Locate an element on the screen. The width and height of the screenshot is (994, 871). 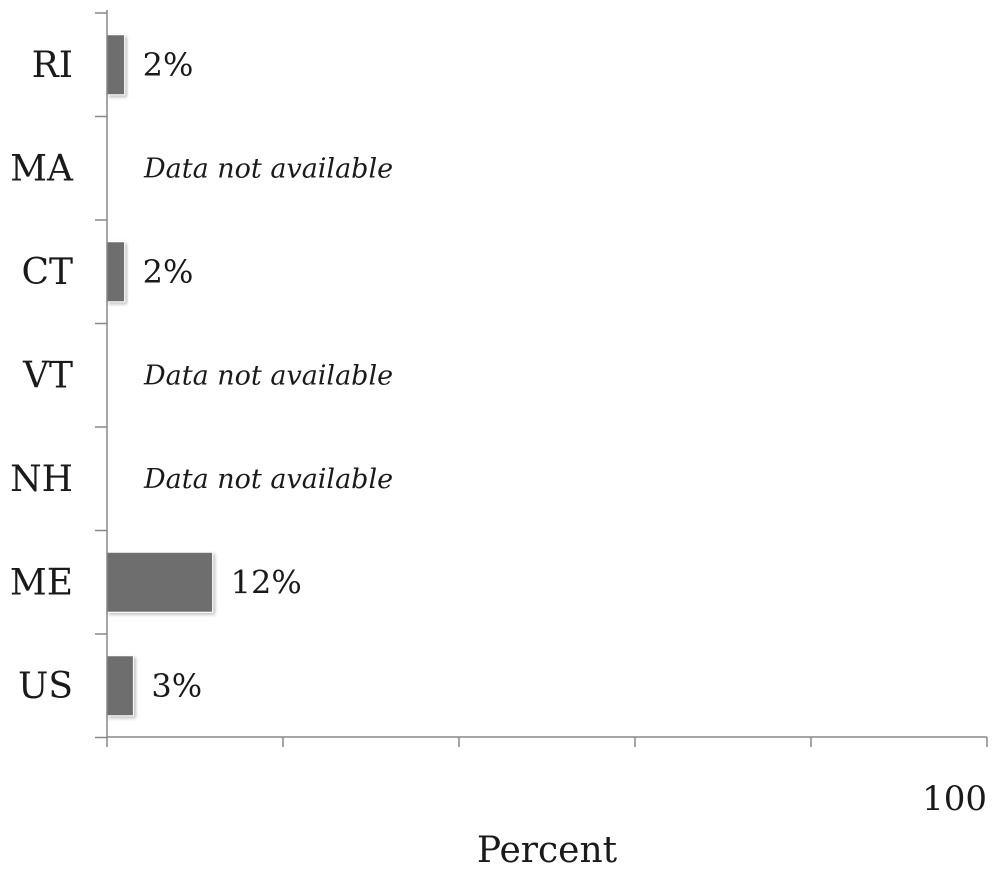
category-label: CT is located at coordinates (47, 272).